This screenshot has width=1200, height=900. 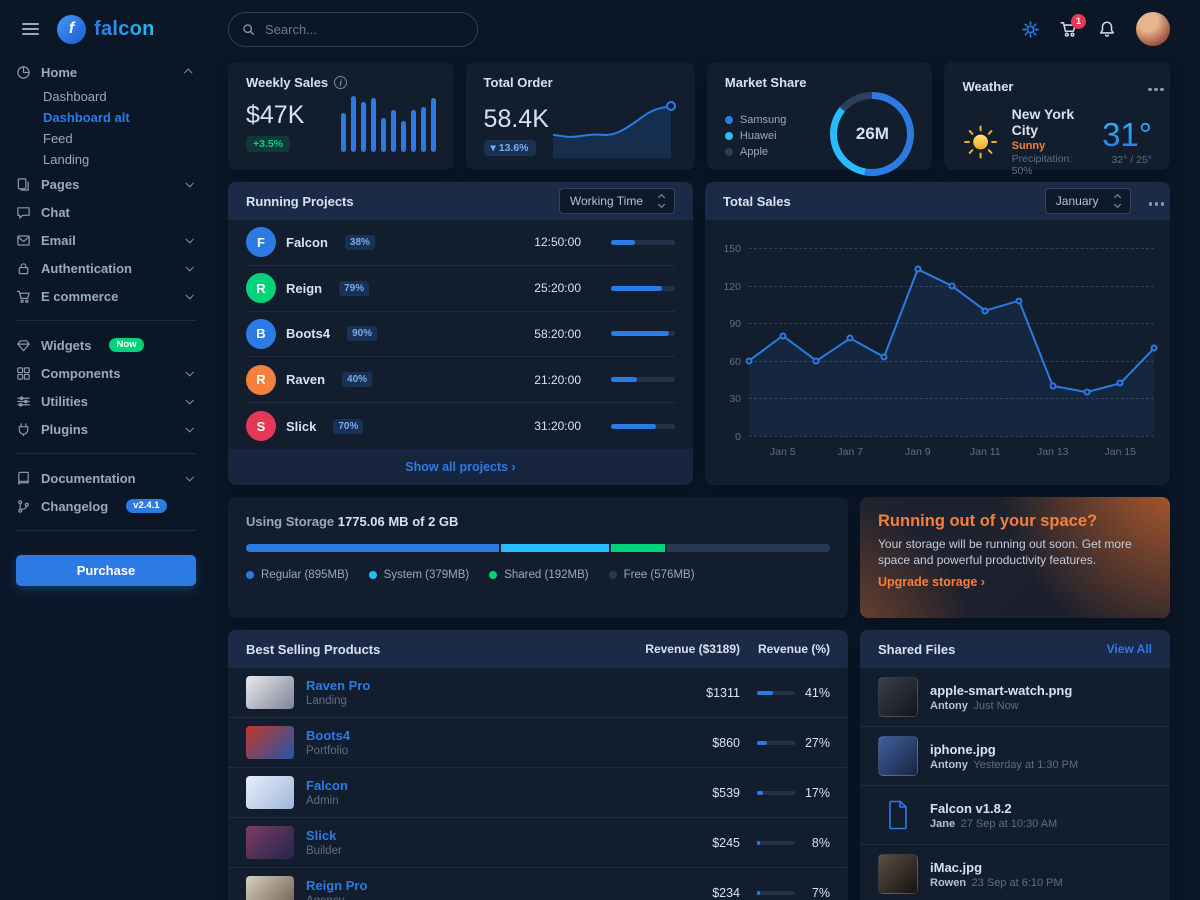 I want to click on hamburger-menu-button, so click(x=30, y=29).